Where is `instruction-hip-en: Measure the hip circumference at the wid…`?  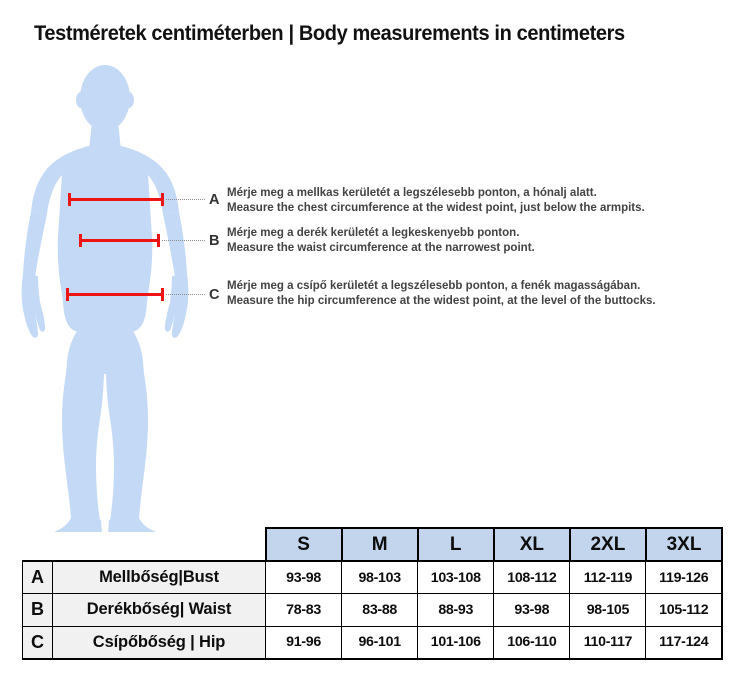 instruction-hip-en: Measure the hip circumference at the wid… is located at coordinates (441, 300).